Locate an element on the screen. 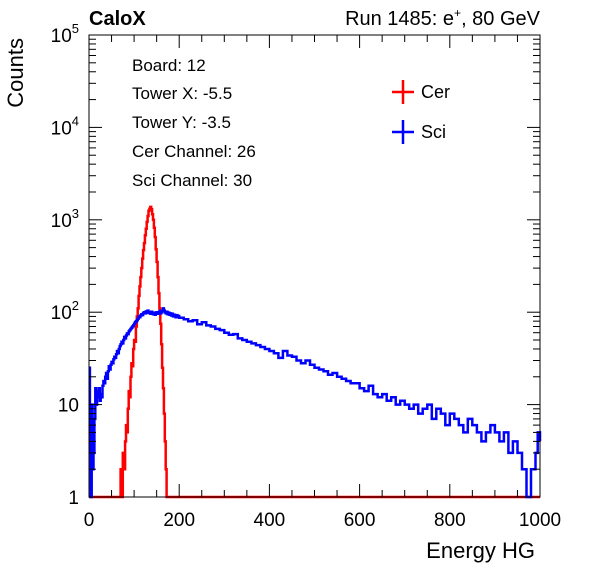  x-tick-label: 800 is located at coordinates (450, 520).